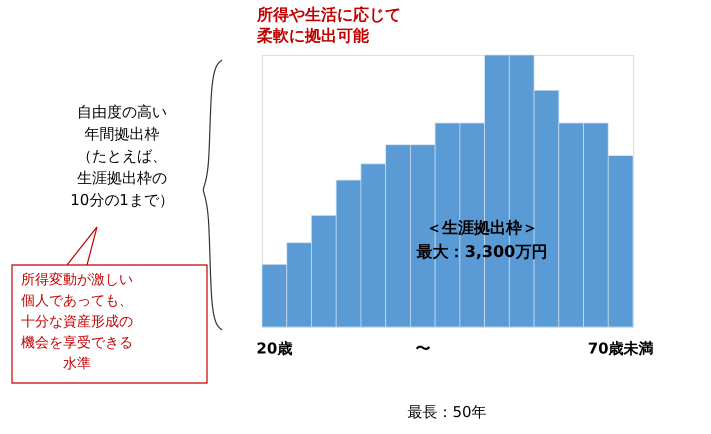 Image resolution: width=711 pixels, height=434 pixels. Describe the element at coordinates (77, 322) in the screenshot. I see `text: 所得変動が激しい個人であっても、十分な資産形成の機会を享受できる水準` at that location.